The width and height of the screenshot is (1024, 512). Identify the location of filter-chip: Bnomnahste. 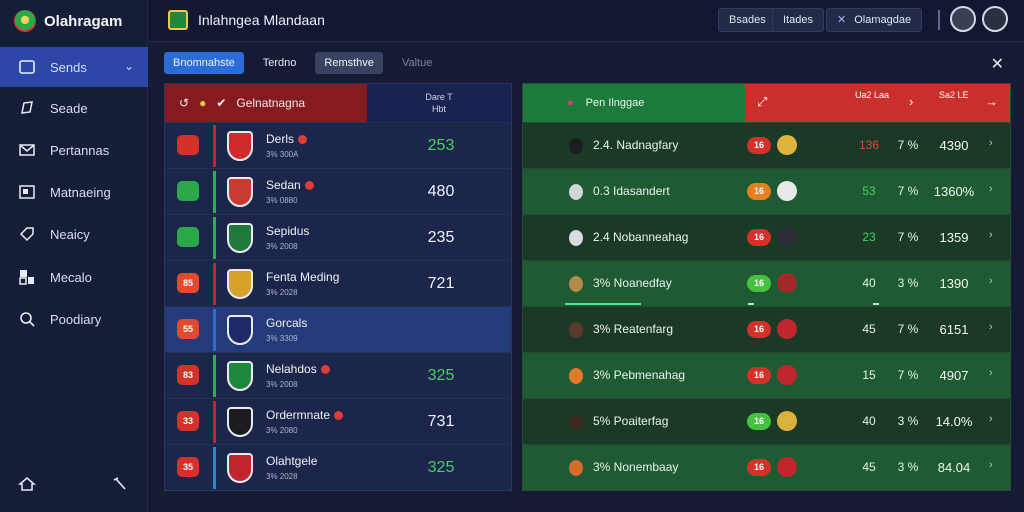
(204, 63).